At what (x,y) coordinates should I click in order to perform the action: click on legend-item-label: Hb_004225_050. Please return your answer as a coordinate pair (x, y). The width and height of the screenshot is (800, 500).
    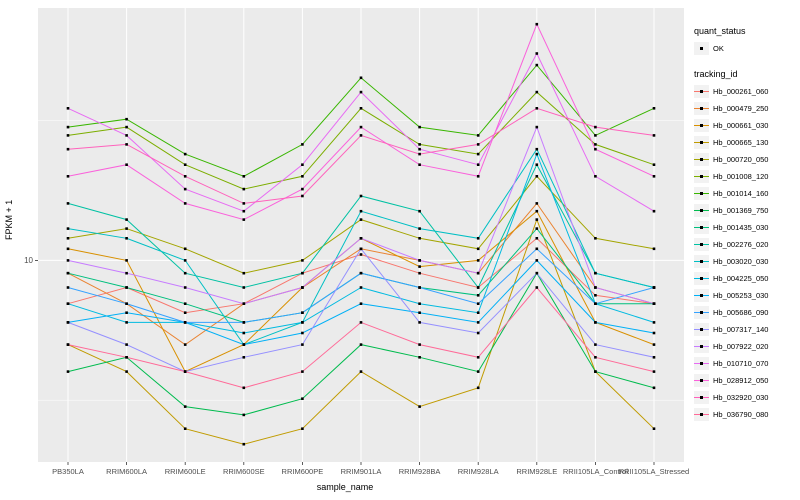
    Looking at the image, I should click on (741, 278).